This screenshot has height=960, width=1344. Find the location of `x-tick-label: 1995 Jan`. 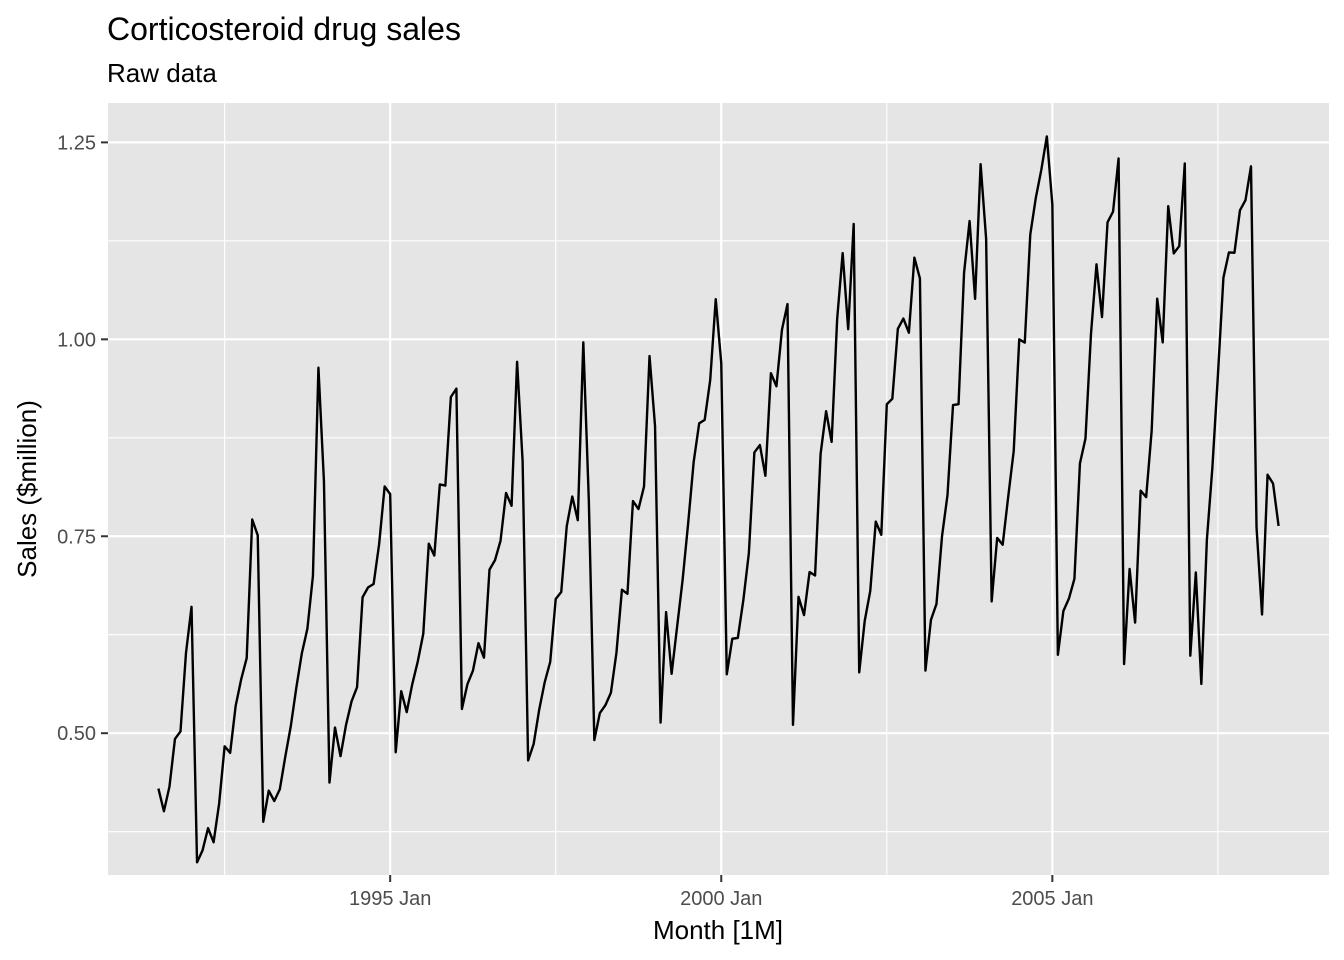

x-tick-label: 1995 Jan is located at coordinates (390, 899).